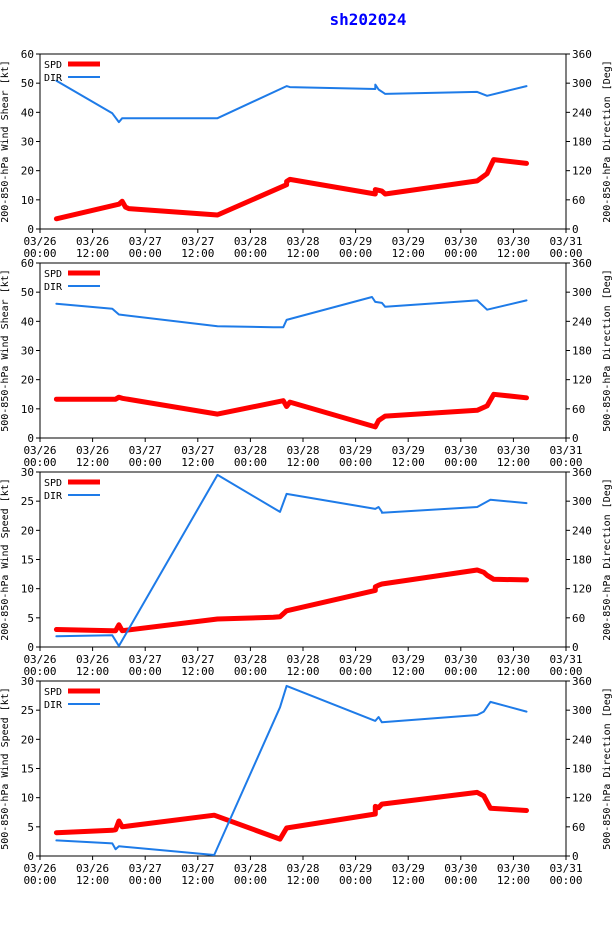  Describe the element at coordinates (607, 768) in the screenshot. I see `right-axis-label: 500-850-hPa Direction [Deg]` at that location.